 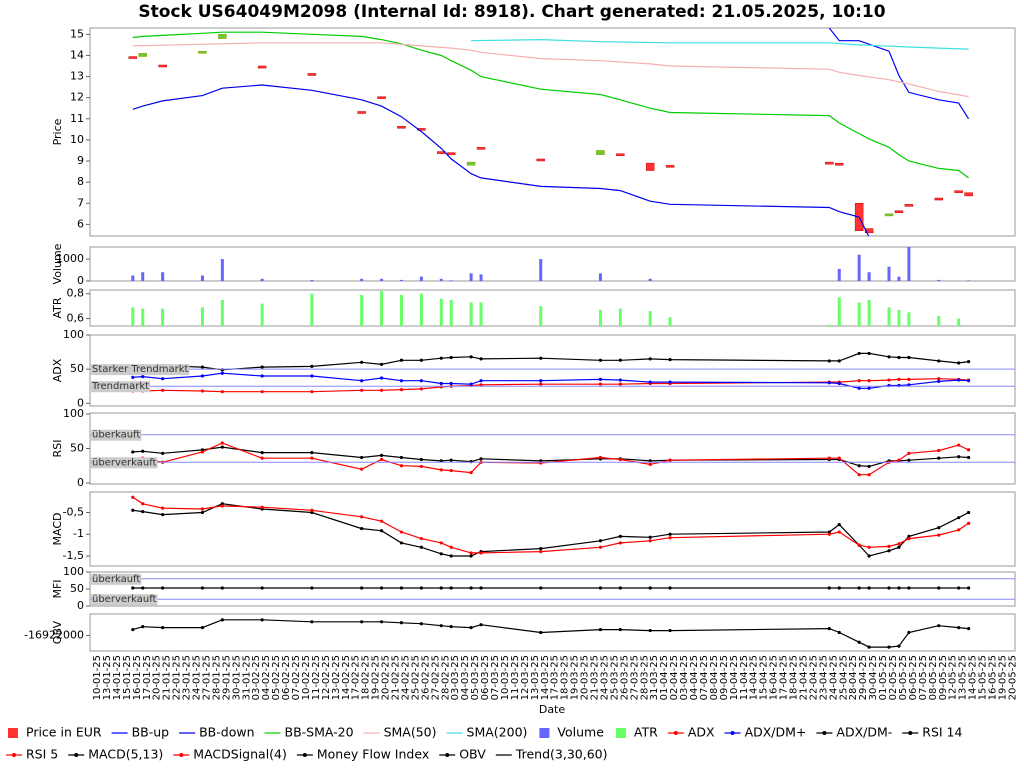 I want to click on y-tick-label: 7, so click(x=80, y=202).